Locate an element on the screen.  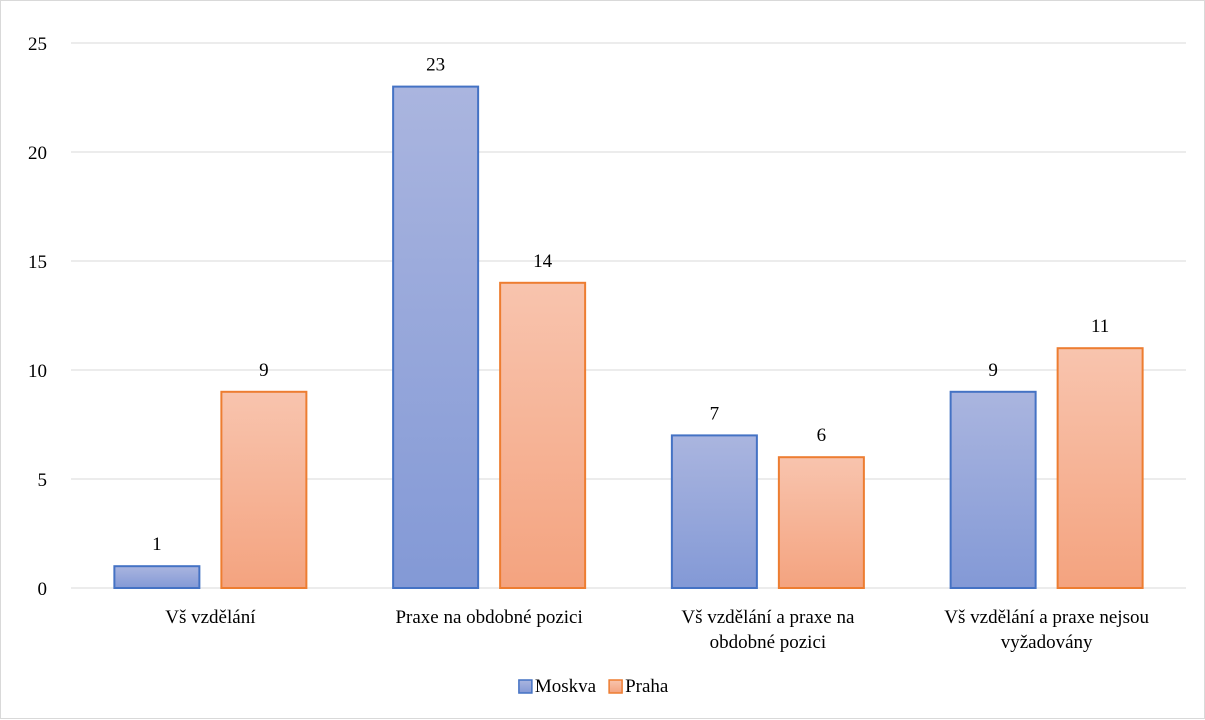
category-label: Praxe na obdobné pozici is located at coordinates (488, 617).